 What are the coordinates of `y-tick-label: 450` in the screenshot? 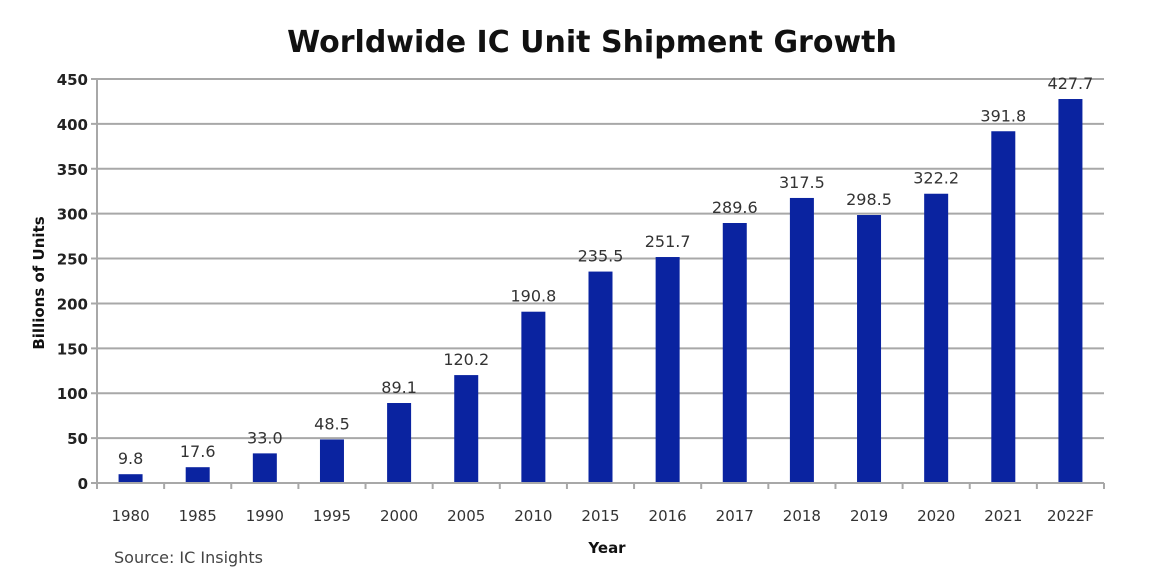 It's located at (72, 80).